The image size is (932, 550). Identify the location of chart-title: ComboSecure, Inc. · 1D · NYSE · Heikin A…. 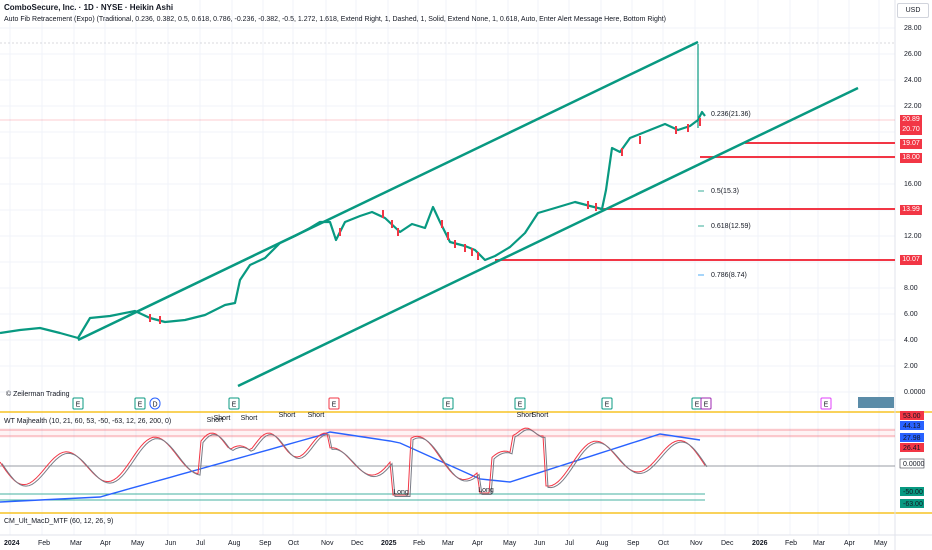
(89, 7).